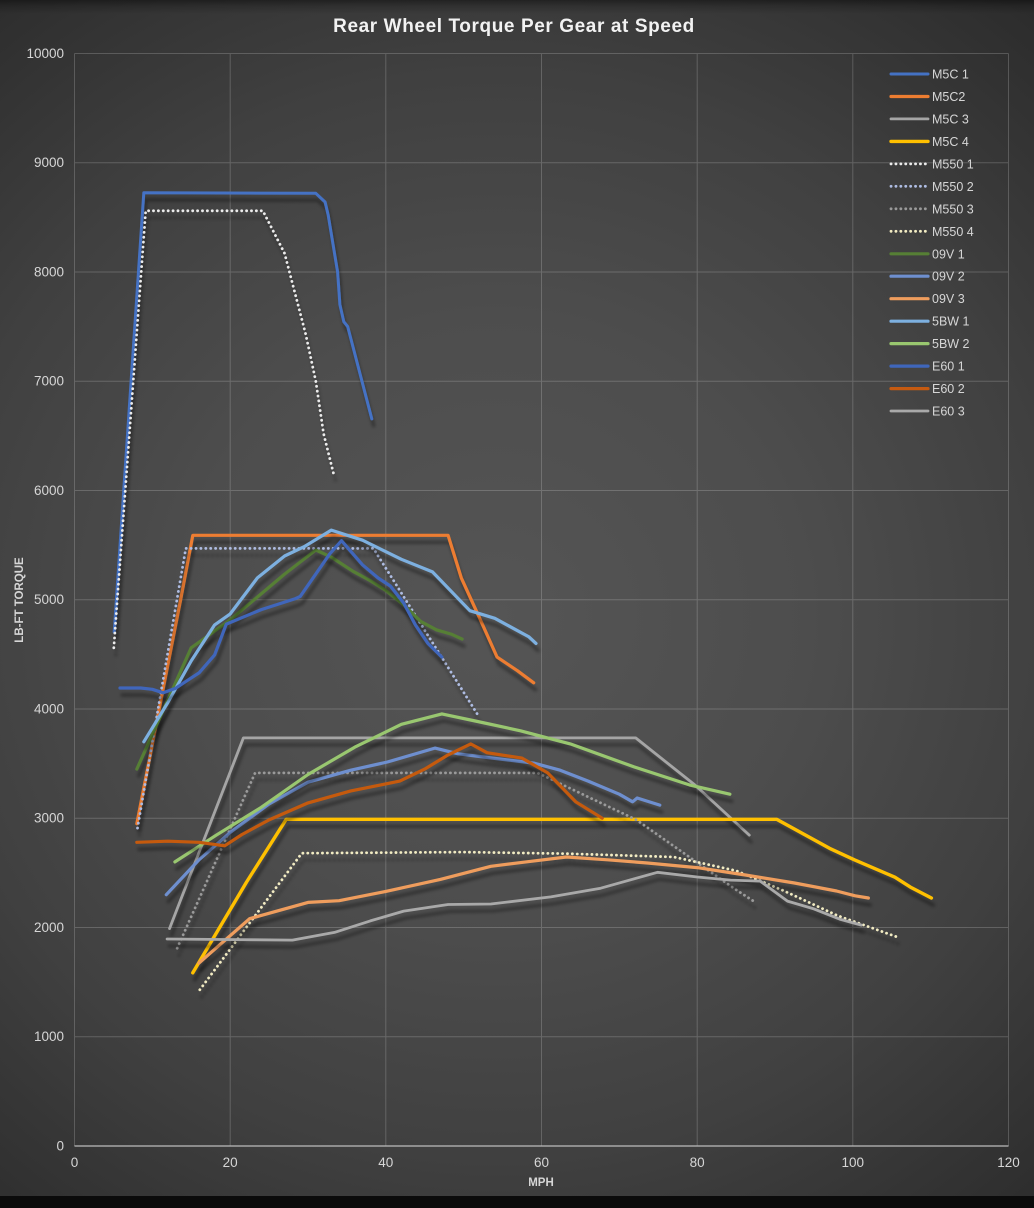 The image size is (1034, 1208). I want to click on svg-text: 8000, so click(49, 272).